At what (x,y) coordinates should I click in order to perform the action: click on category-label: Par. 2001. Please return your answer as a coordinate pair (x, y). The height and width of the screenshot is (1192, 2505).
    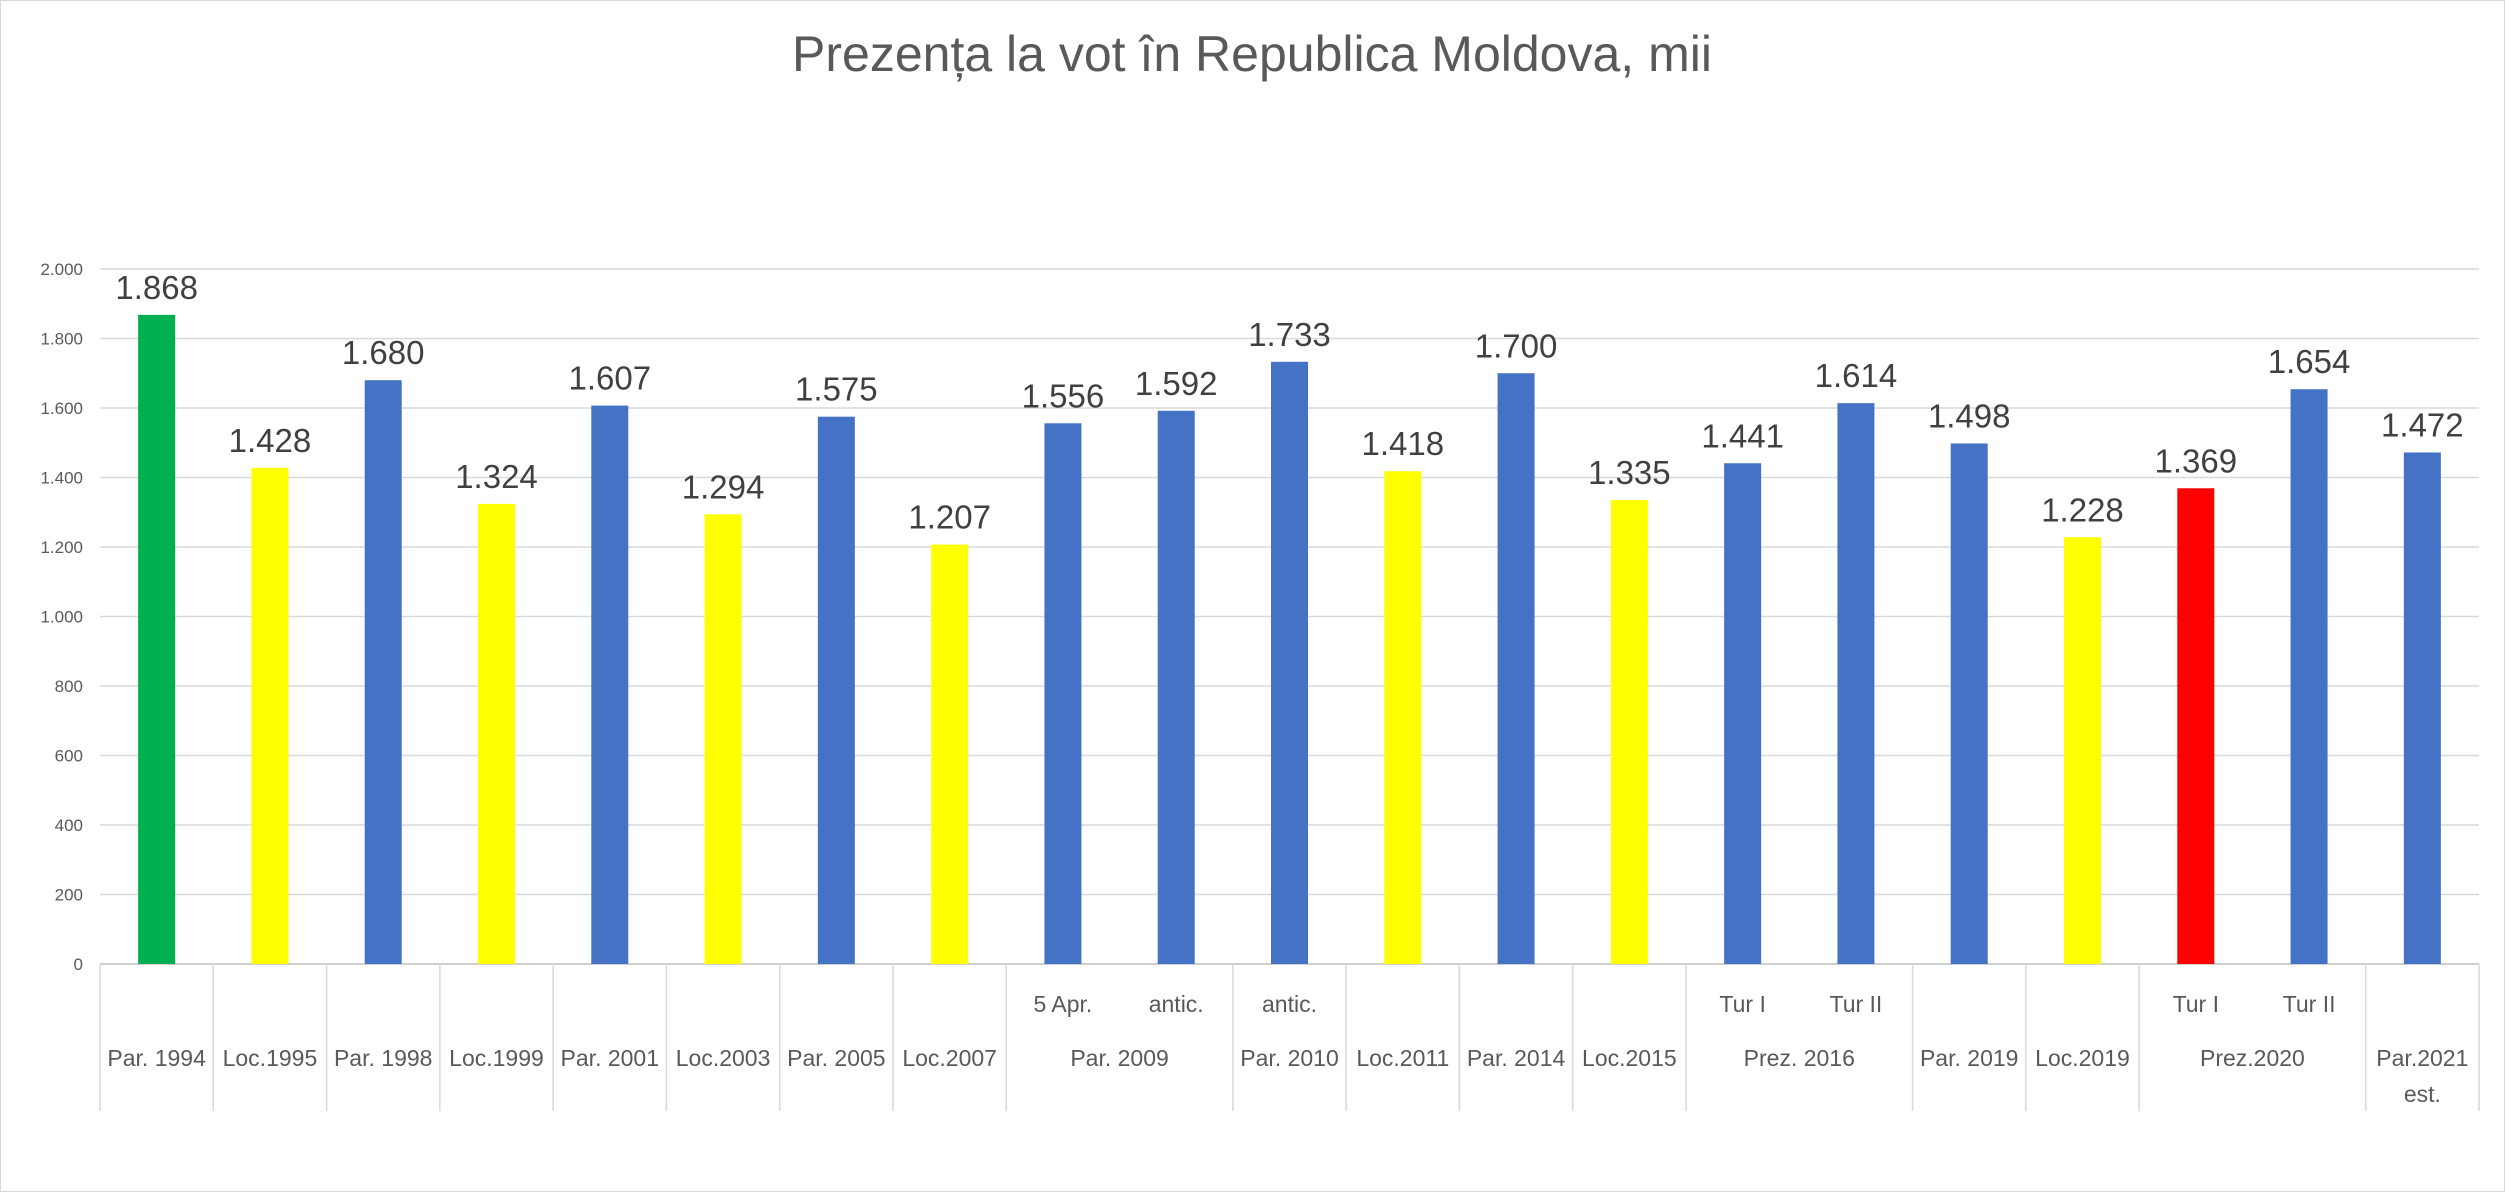
    Looking at the image, I should click on (610, 1058).